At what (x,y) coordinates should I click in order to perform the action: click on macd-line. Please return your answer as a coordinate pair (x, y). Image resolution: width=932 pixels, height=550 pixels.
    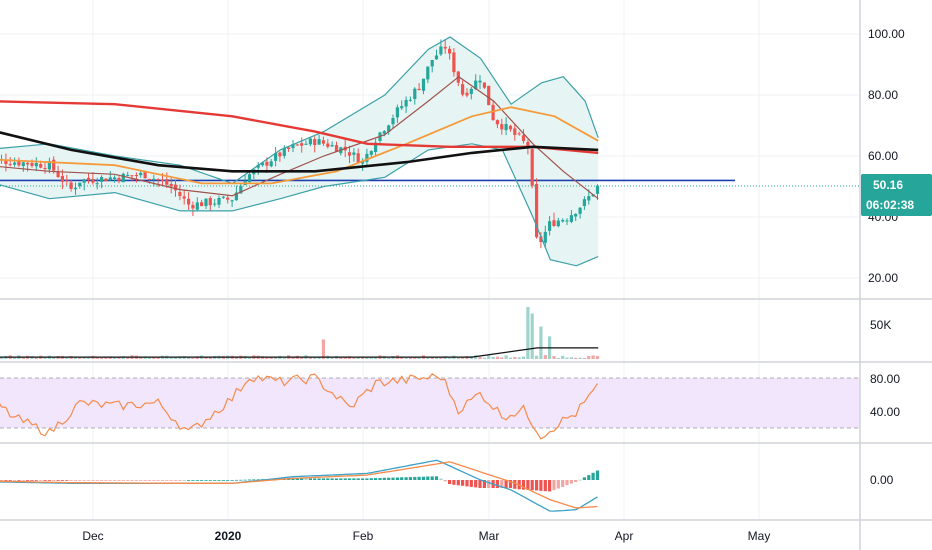
    Looking at the image, I should click on (299, 485).